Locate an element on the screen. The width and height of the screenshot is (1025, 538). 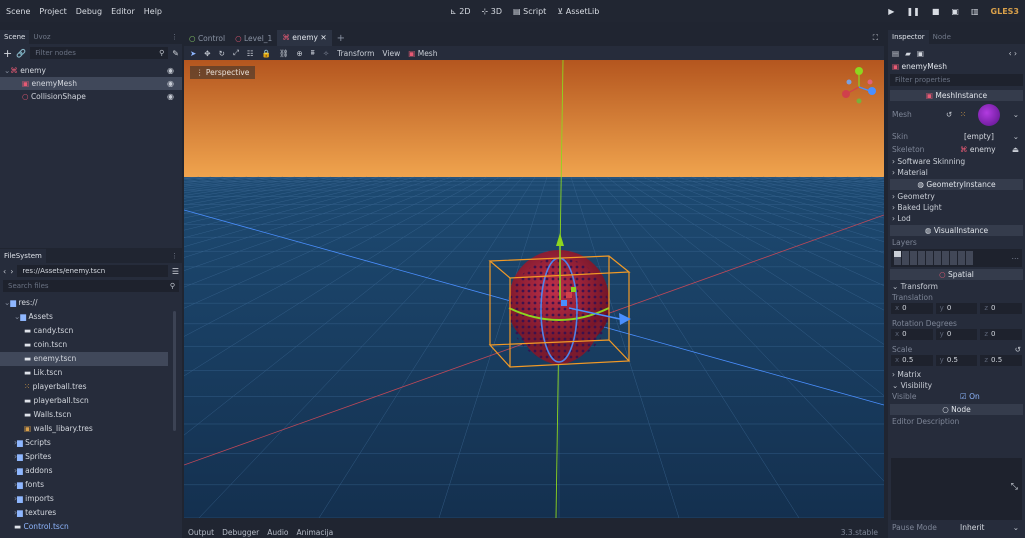
section-geometryinstance: ◍ GeometryInstance is located at coordinates (956, 184).